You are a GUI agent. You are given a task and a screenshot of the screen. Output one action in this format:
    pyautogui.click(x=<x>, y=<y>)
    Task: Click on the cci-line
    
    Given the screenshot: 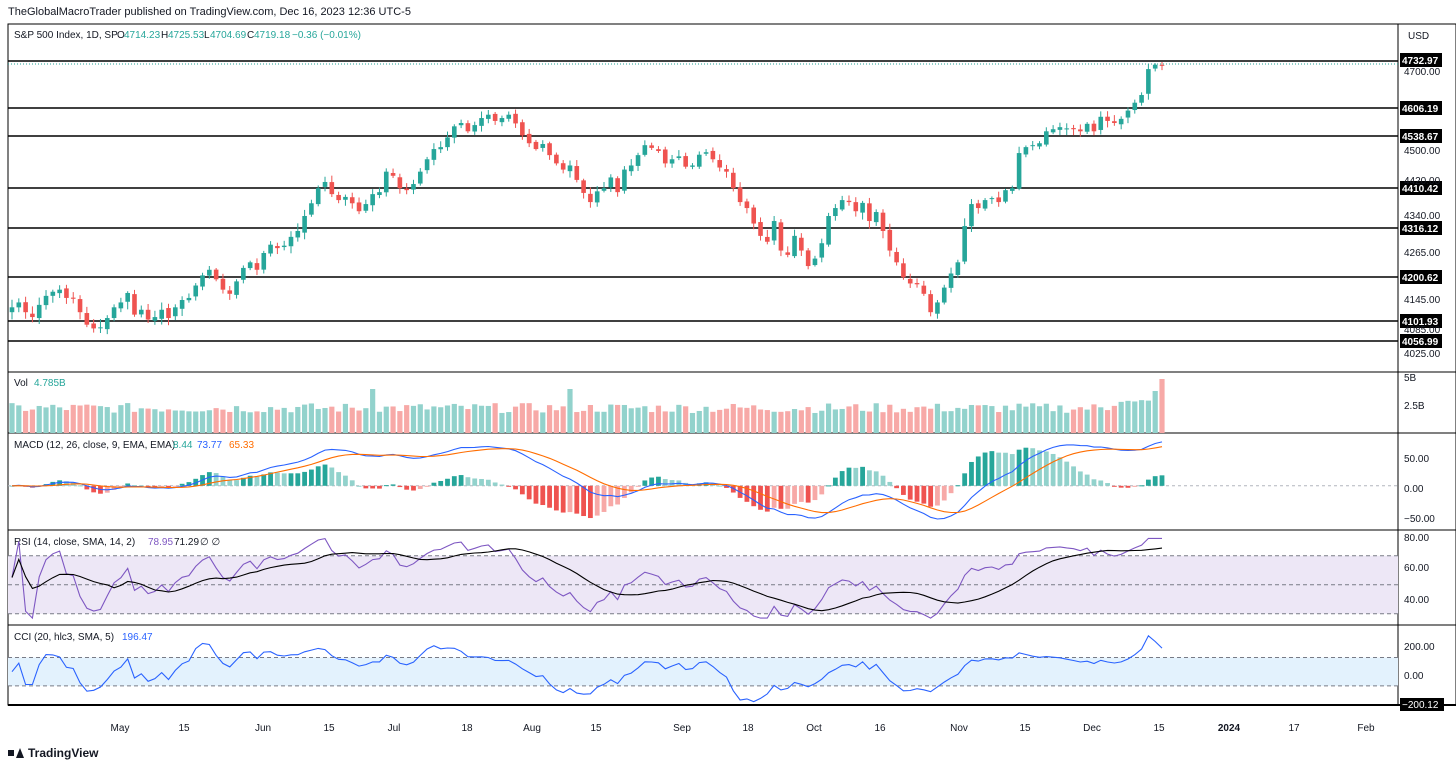 What is the action you would take?
    pyautogui.click(x=587, y=668)
    